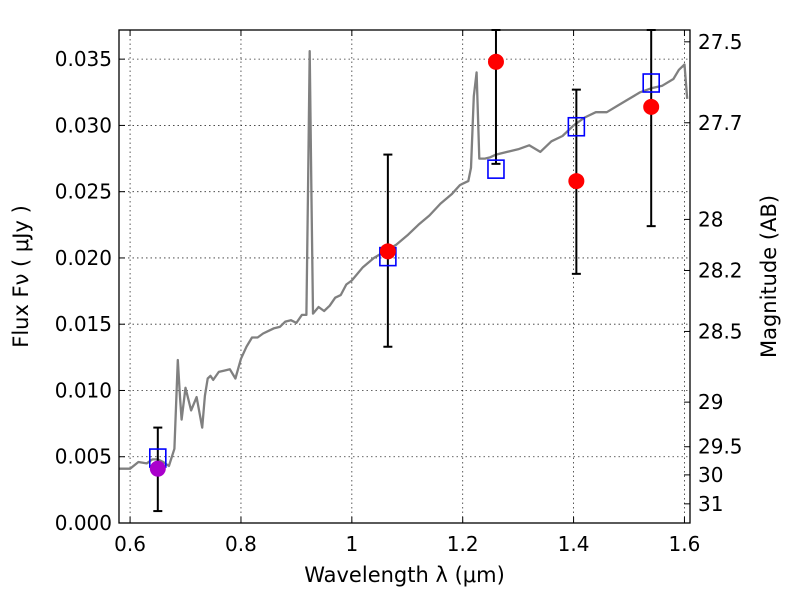 The image size is (800, 600). Describe the element at coordinates (685, 544) in the screenshot. I see `x-tick-label: 1.6` at that location.